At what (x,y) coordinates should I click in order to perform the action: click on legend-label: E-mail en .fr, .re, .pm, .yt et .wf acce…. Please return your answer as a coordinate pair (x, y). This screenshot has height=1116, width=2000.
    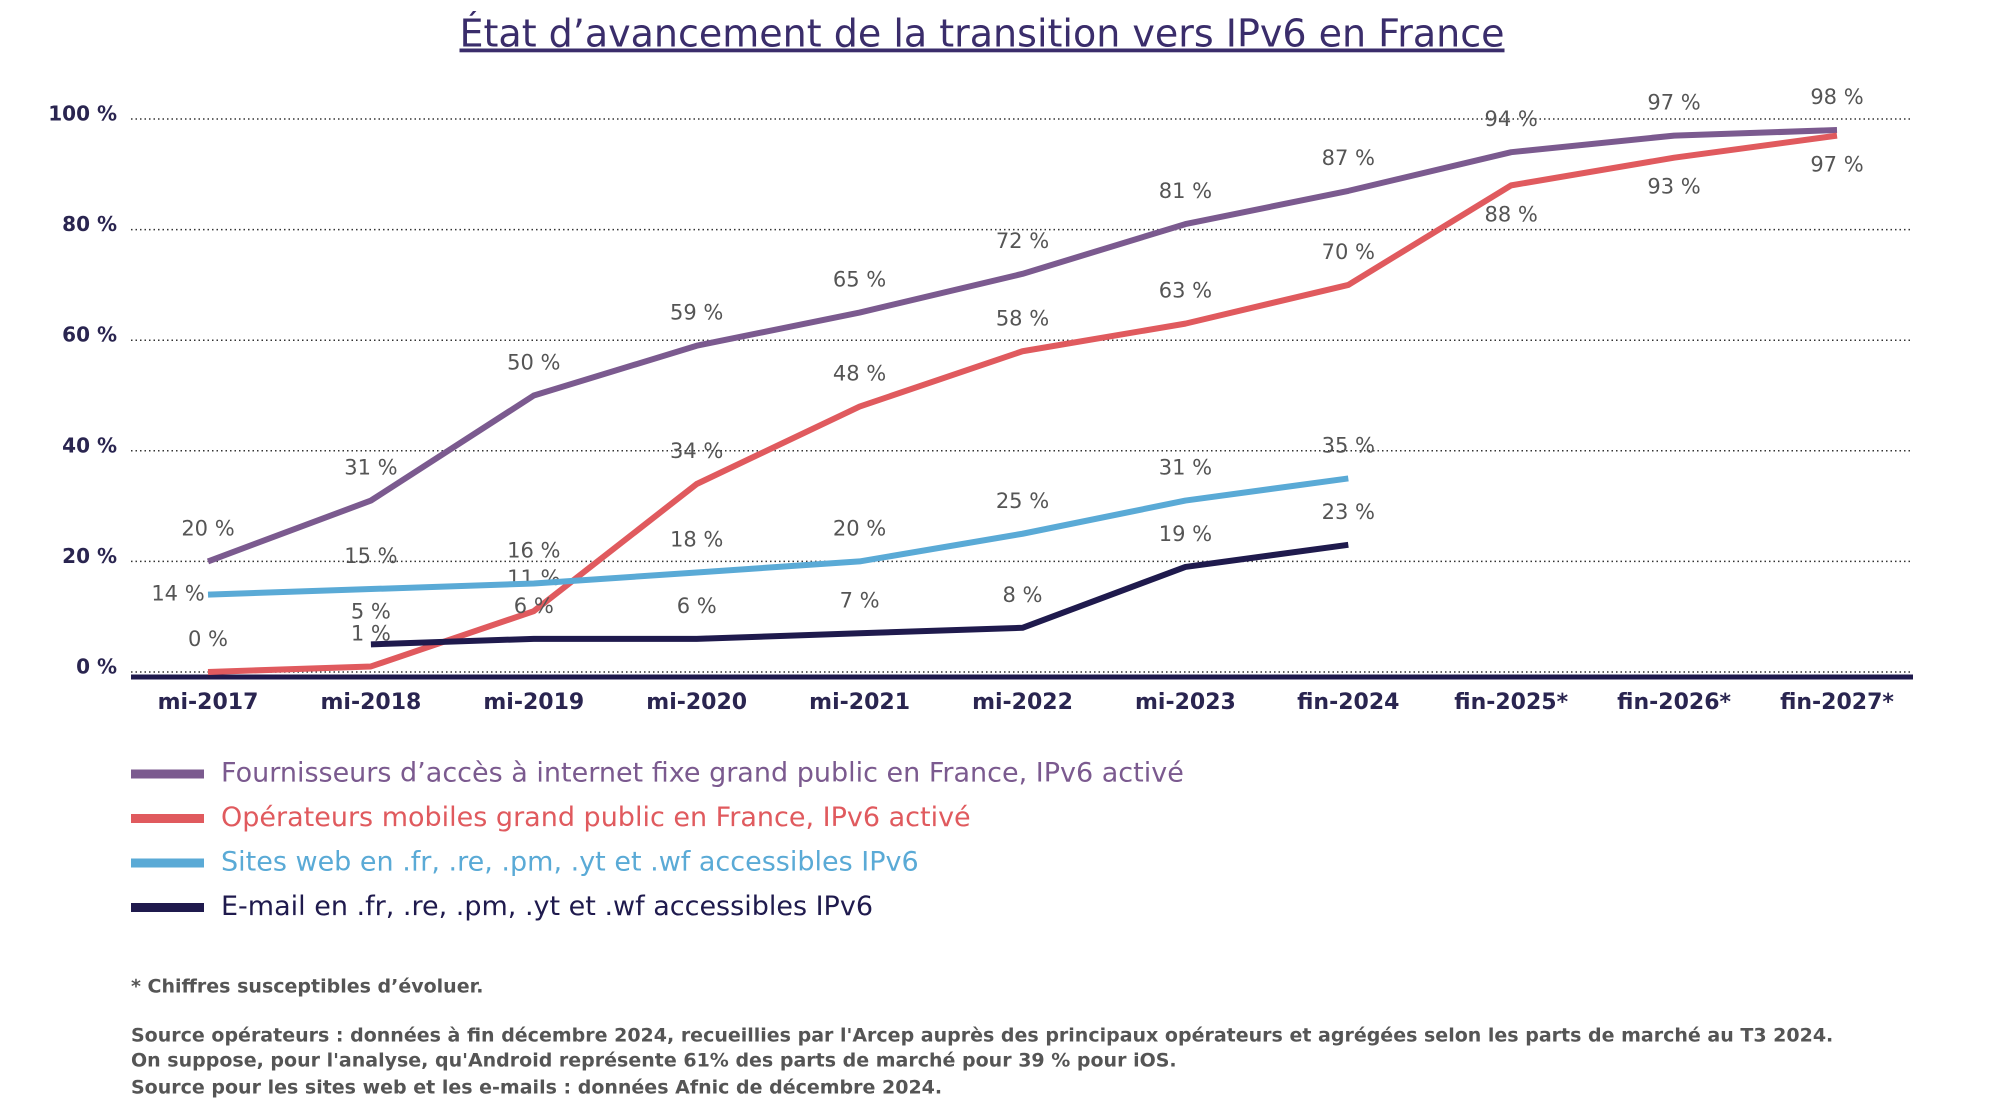
    Looking at the image, I should click on (547, 906).